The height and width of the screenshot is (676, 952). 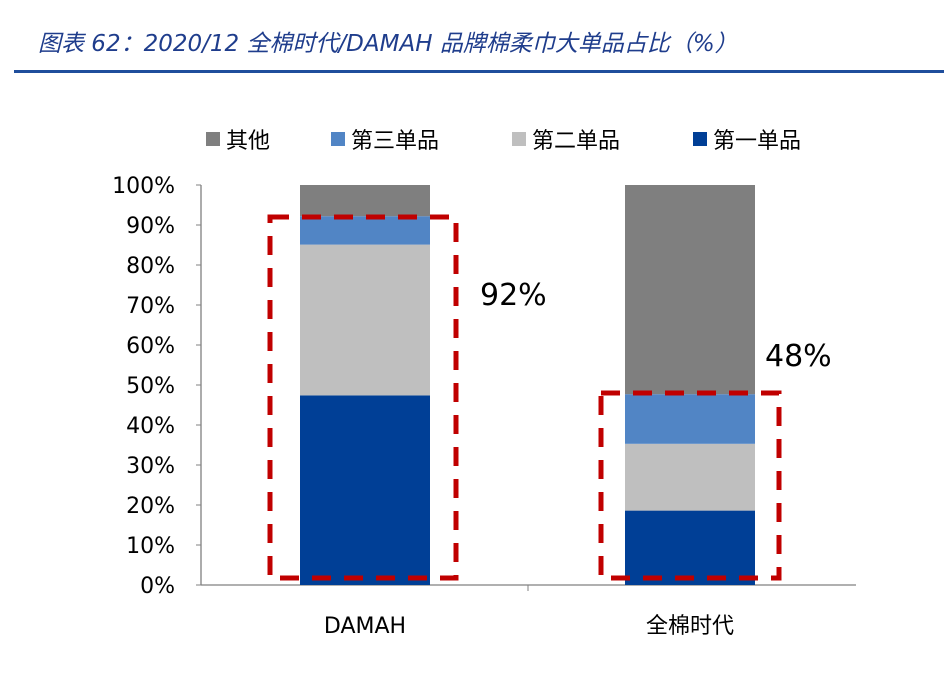 I want to click on y-tick-label: 30%, so click(x=150, y=466).